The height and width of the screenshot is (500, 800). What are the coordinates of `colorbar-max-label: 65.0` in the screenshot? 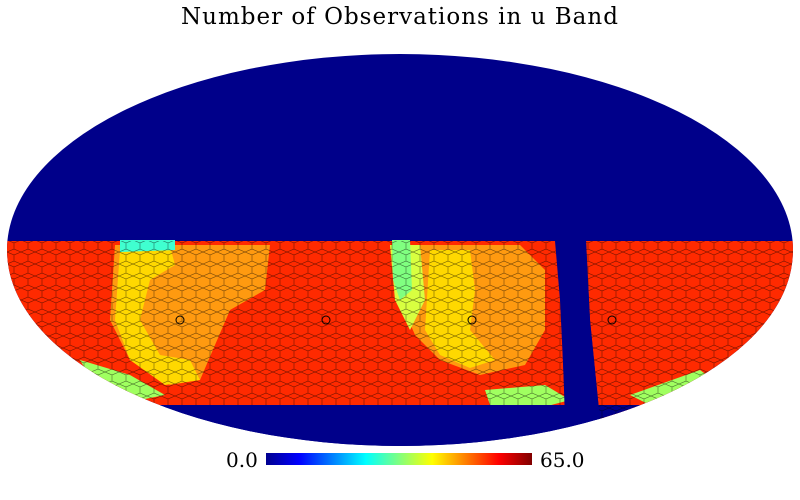 It's located at (562, 460).